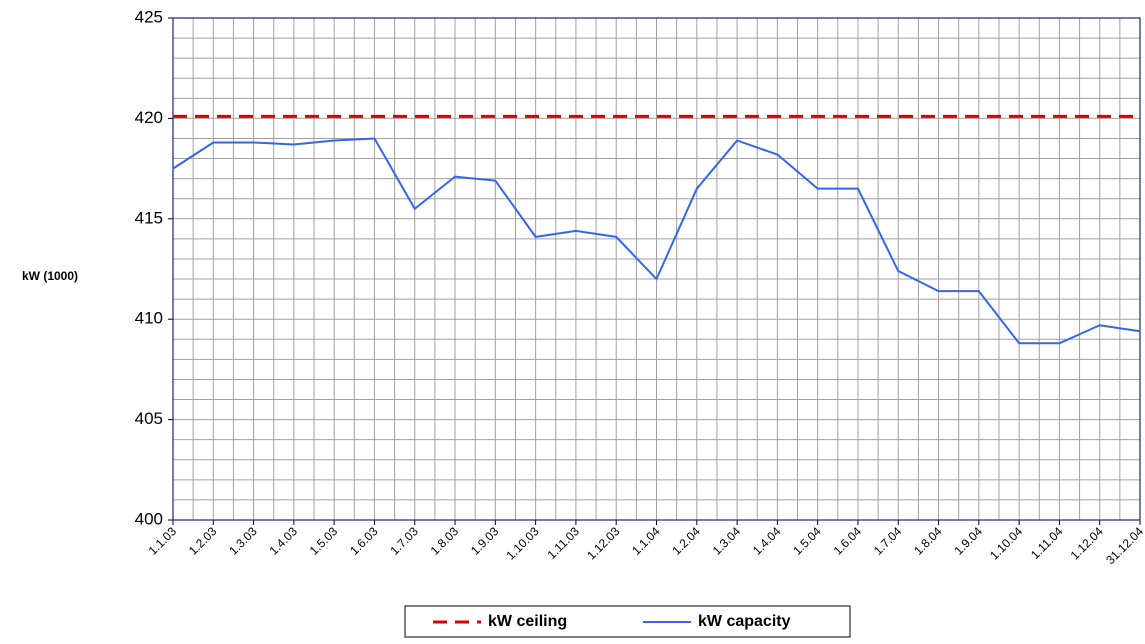  What do you see at coordinates (1087, 543) in the screenshot?
I see `x-tick-label: 1.12.04` at bounding box center [1087, 543].